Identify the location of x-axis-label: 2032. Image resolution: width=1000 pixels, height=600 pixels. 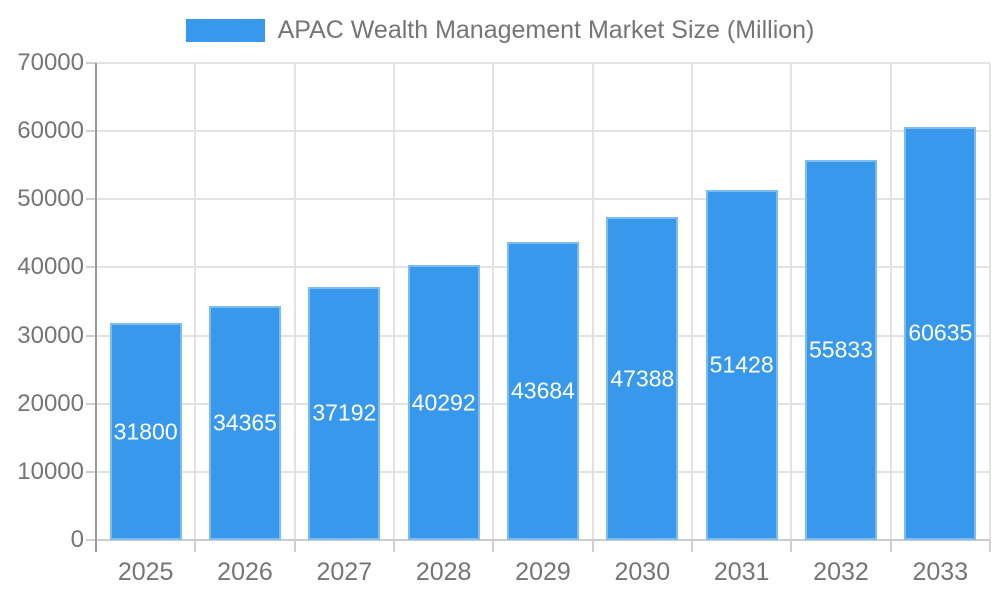
(841, 572).